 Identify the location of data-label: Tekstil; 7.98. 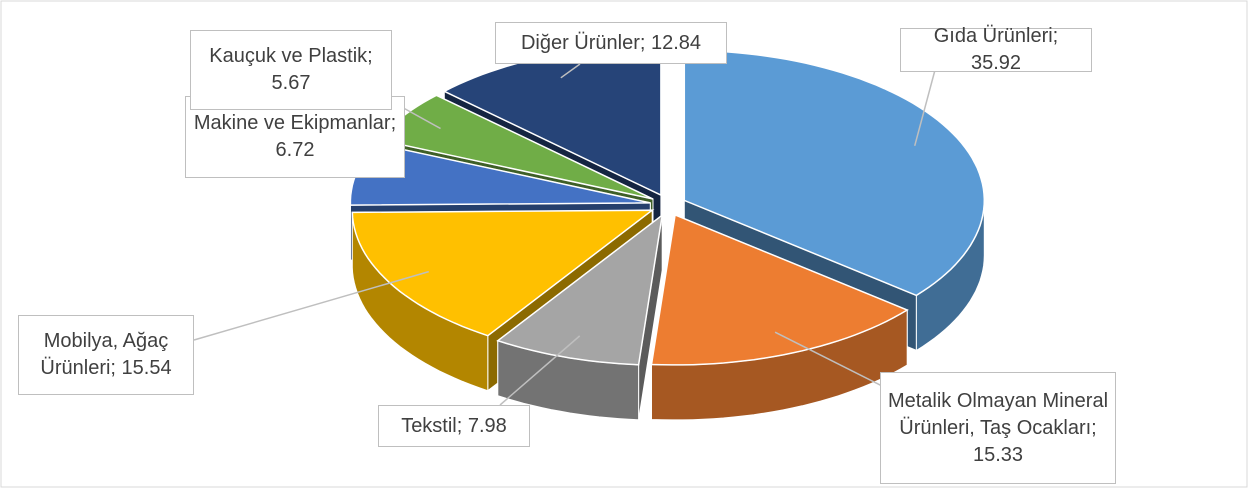
(454, 426).